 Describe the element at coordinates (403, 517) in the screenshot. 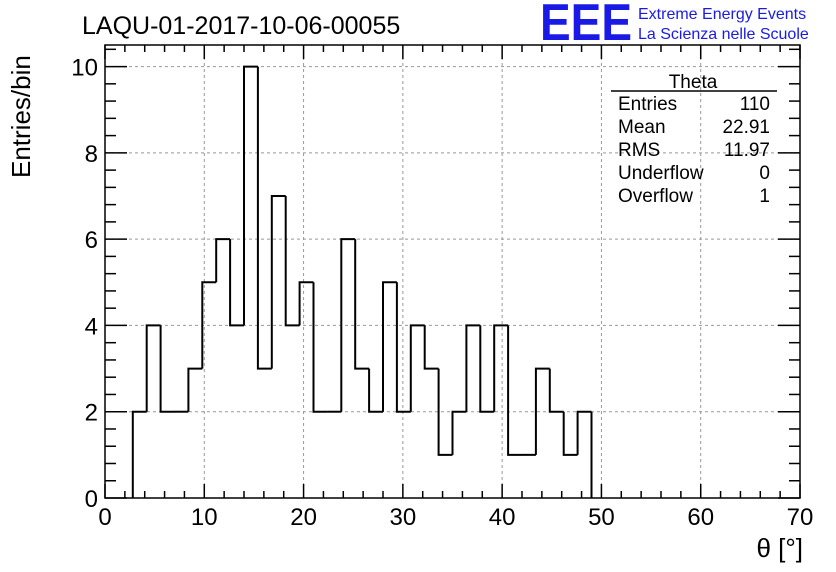

I see `x-tick-label: 30` at that location.